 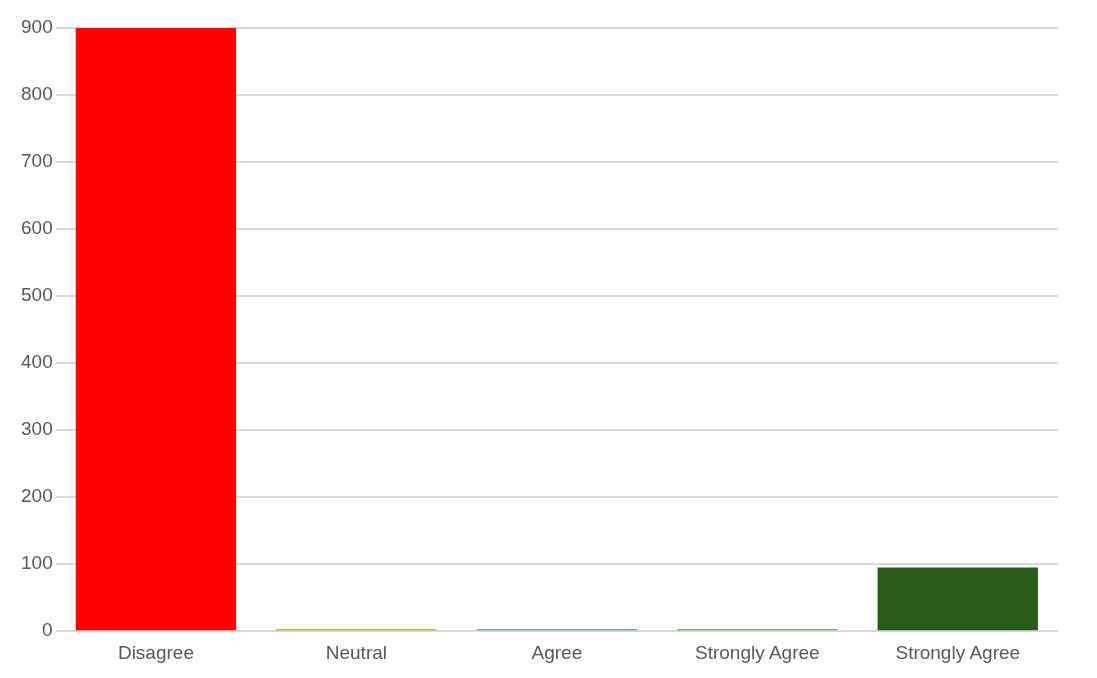 What do you see at coordinates (155, 652) in the screenshot?
I see `x-tick-label: Disagree` at bounding box center [155, 652].